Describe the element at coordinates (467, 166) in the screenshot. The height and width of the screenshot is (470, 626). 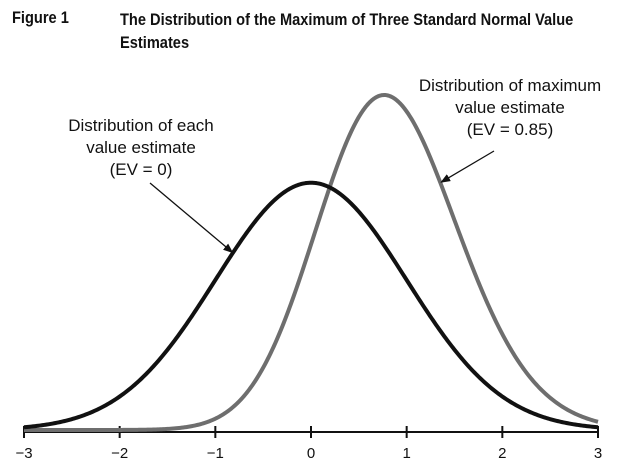
I see `annotation-arrow-max` at that location.